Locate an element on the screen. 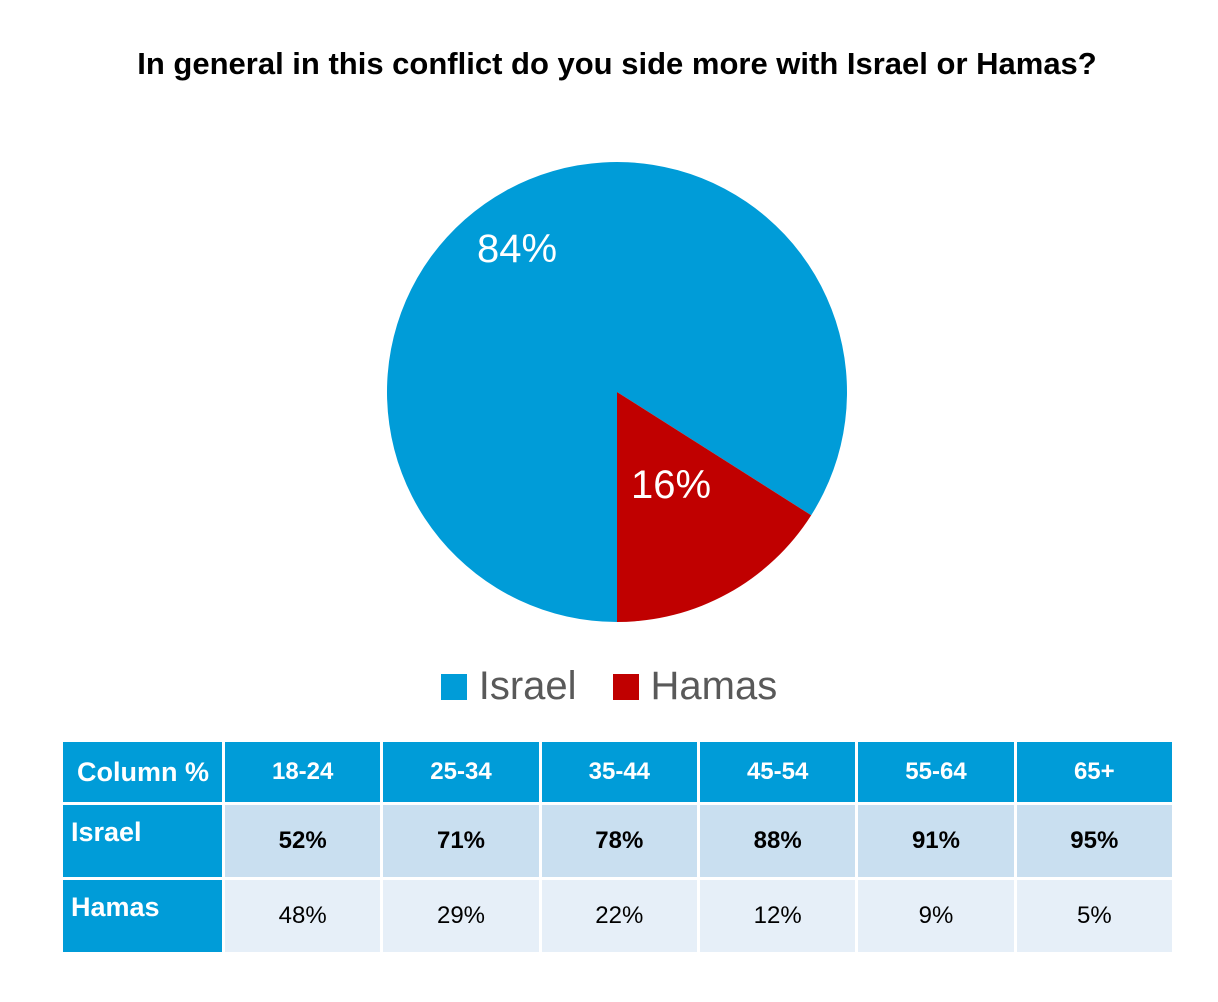 This screenshot has height=1002, width=1218. legend-label-hamas: Hamas is located at coordinates (714, 686).